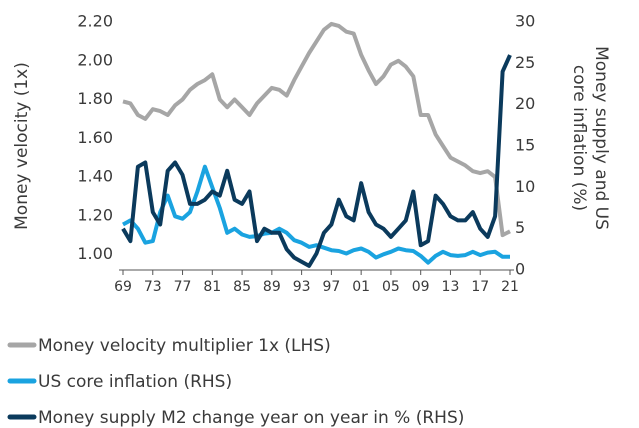  What do you see at coordinates (525, 145) in the screenshot?
I see `y2-tick-label: 15` at bounding box center [525, 145].